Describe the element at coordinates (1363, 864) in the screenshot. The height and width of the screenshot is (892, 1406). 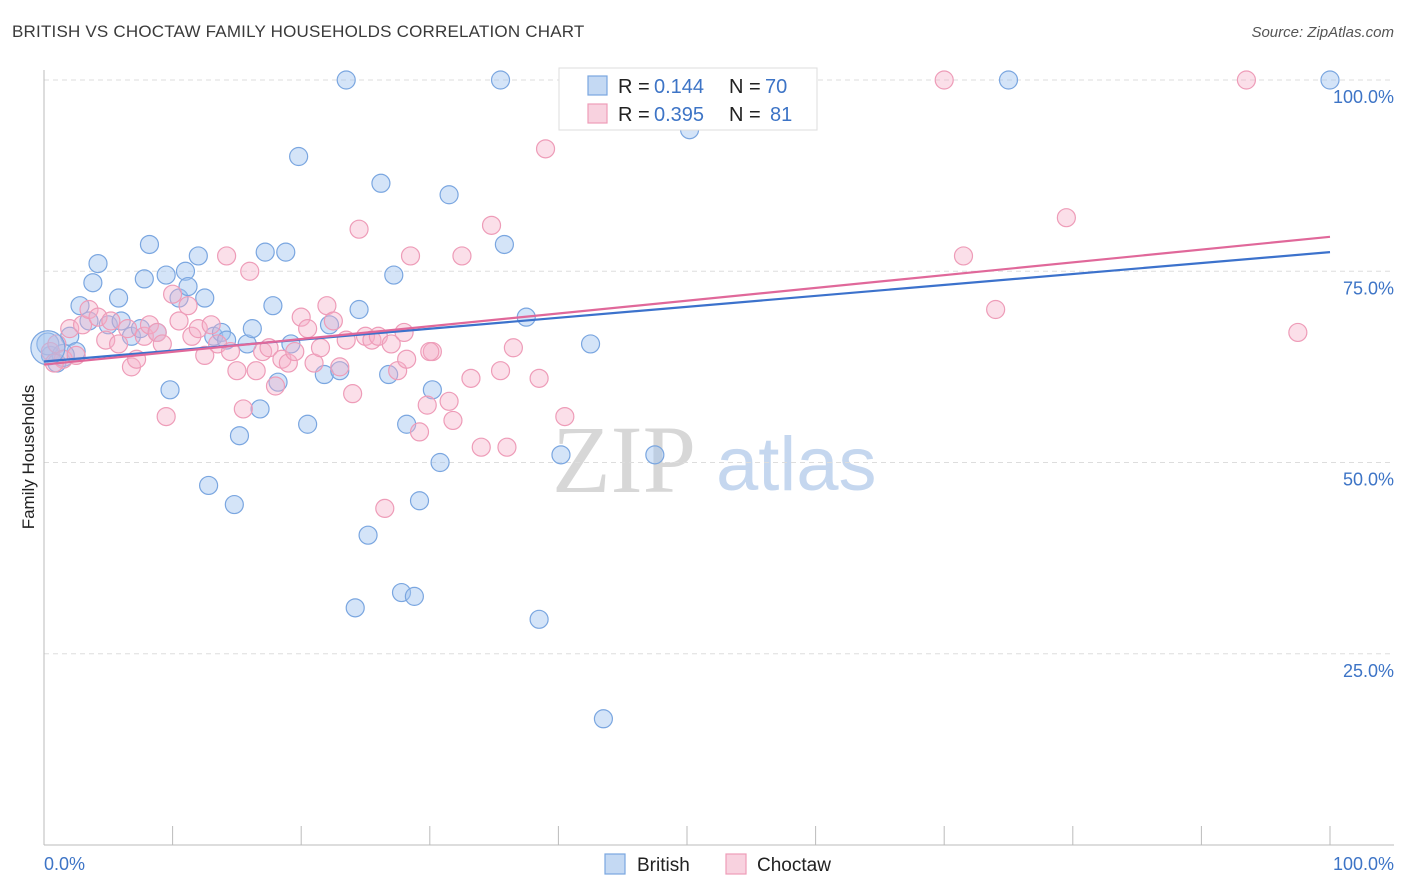
I see `x-tick-label-max: 100.0%` at that location.